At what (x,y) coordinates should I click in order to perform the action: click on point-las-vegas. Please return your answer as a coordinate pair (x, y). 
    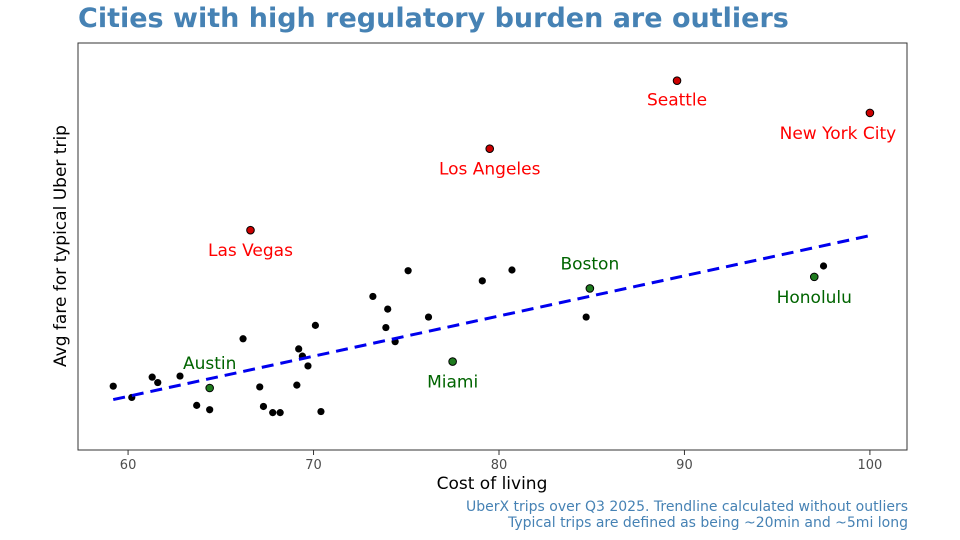
    Looking at the image, I should click on (250, 230).